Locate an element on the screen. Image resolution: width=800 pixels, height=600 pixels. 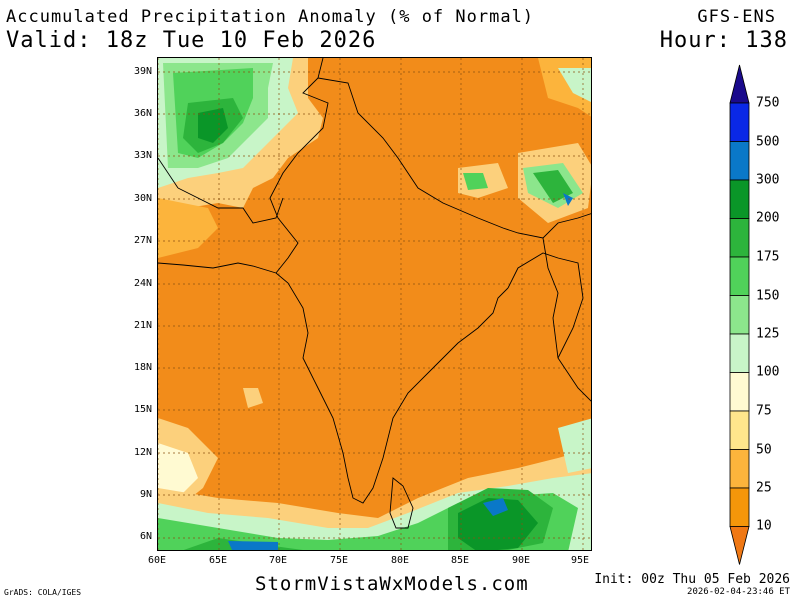
lon-label: 75E is located at coordinates (339, 560).